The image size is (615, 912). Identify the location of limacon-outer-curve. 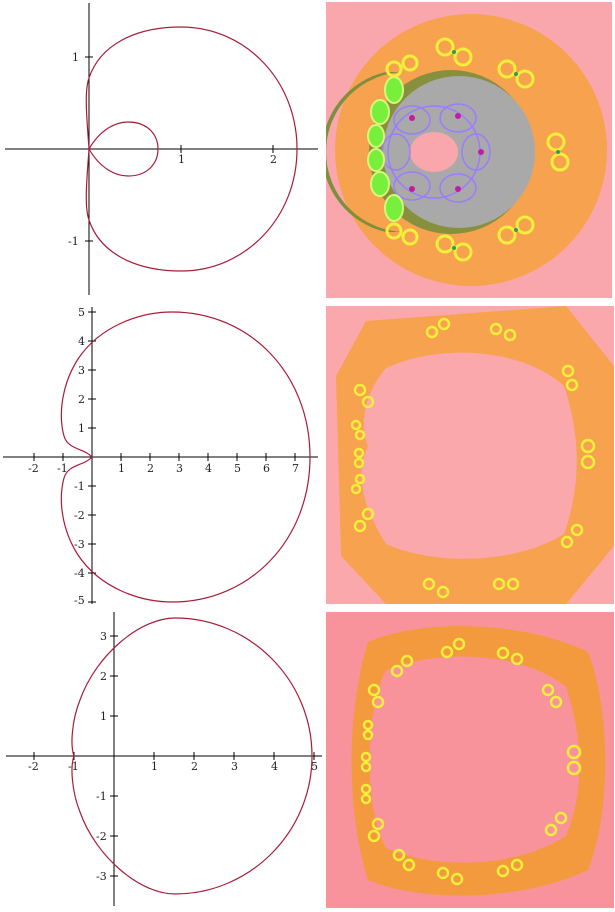
(191, 149).